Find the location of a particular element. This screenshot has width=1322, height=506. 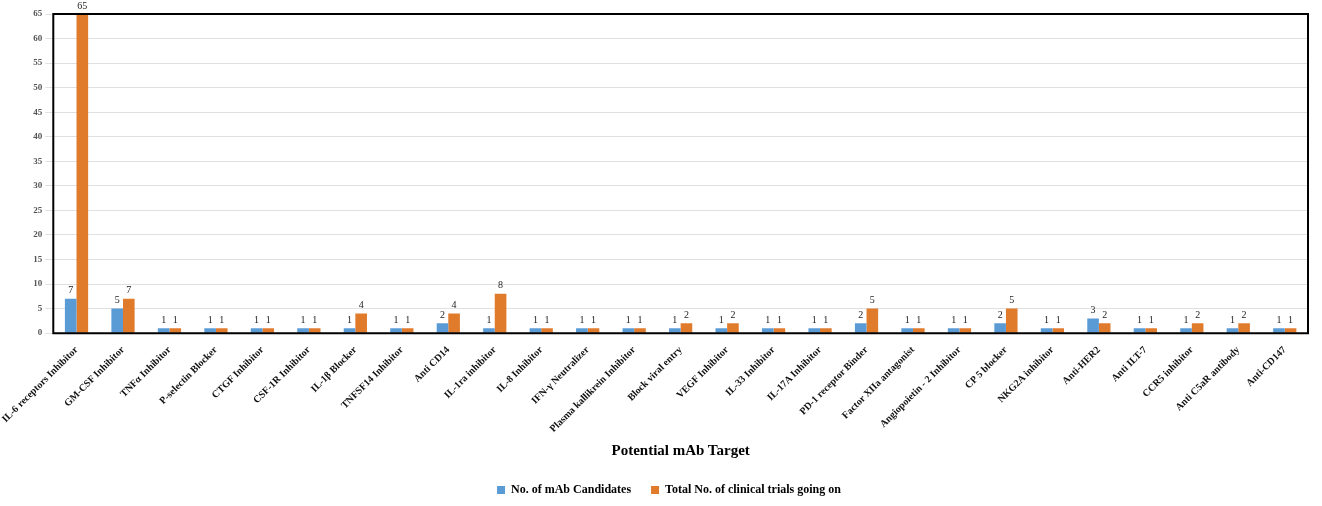

y-tick-label: 35 is located at coordinates (38, 160).